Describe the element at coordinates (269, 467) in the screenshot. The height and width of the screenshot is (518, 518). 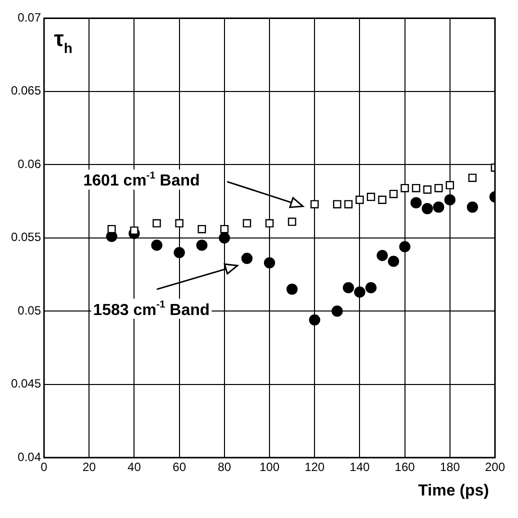
I see `x-tick-label: 100` at that location.